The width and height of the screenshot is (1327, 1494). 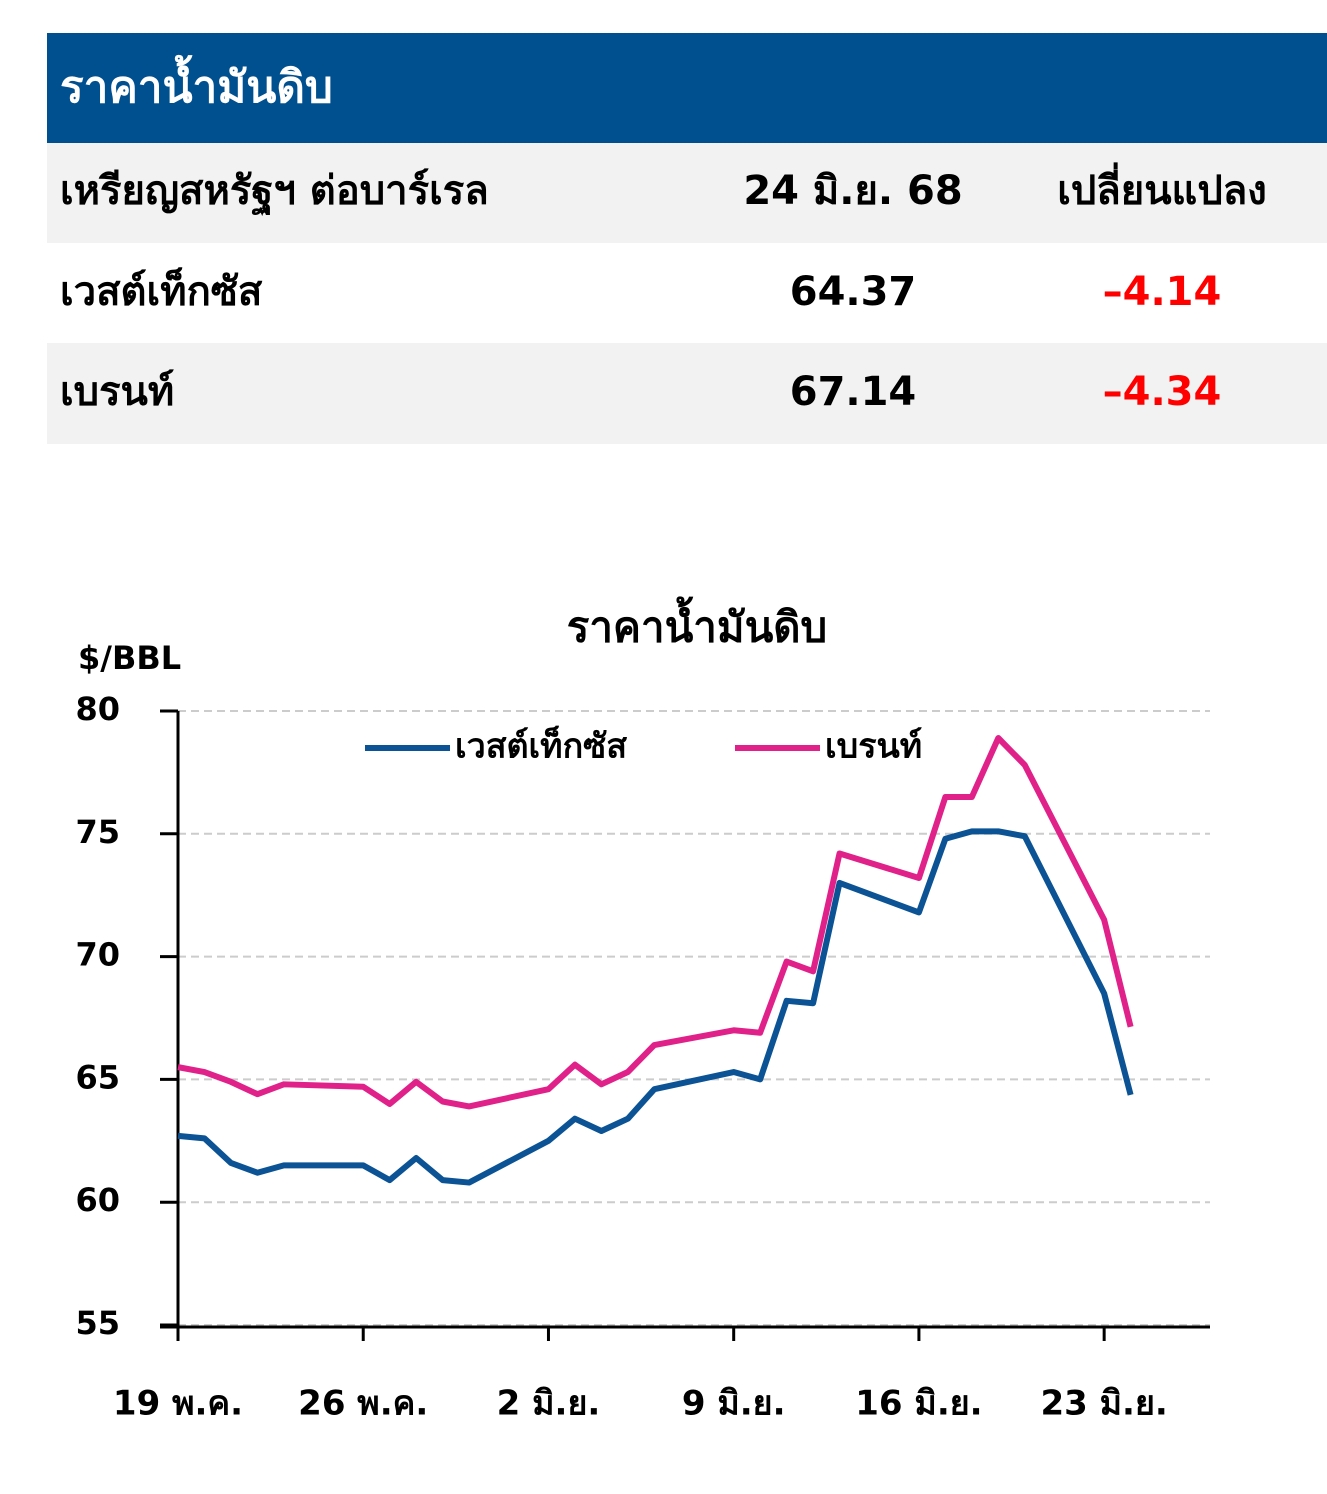 I want to click on legend-label: เวสต์เท็กซัส, so click(x=541, y=746).